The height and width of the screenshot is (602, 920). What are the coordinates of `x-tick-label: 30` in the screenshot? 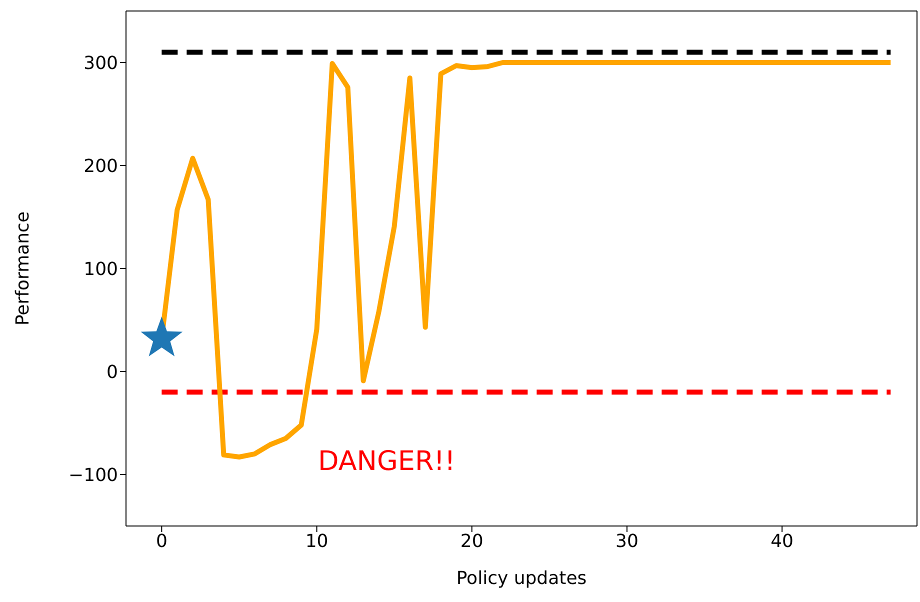 It's located at (627, 541).